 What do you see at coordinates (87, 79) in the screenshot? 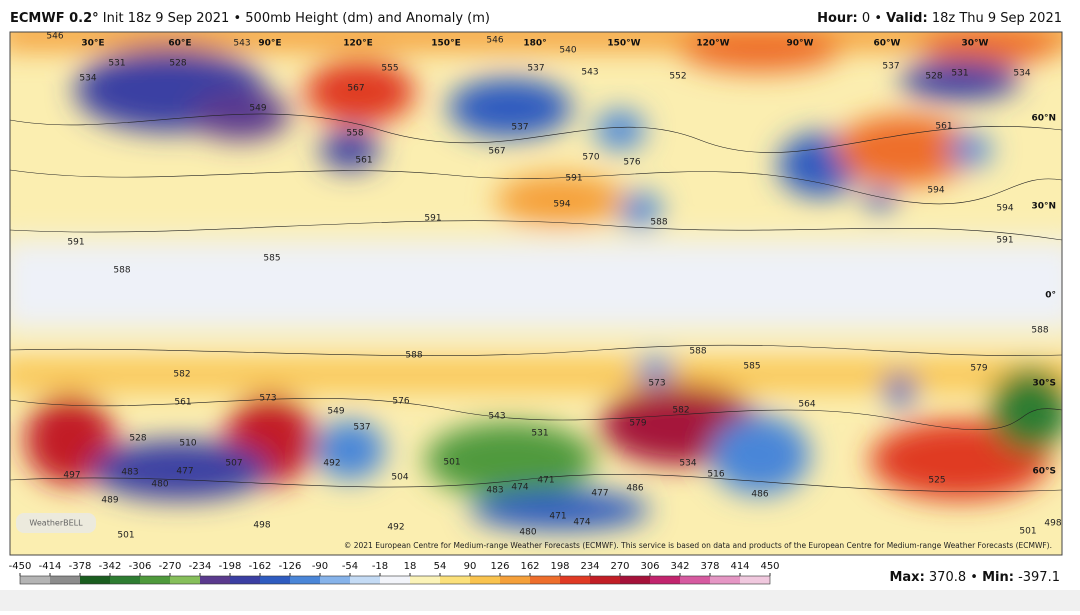
I see `contour-label: 534` at bounding box center [87, 79].